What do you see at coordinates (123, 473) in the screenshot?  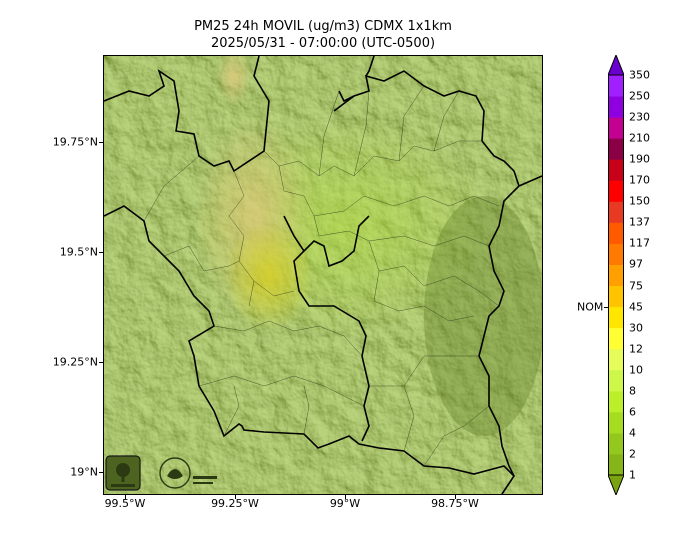 I see `sedema-logo` at bounding box center [123, 473].